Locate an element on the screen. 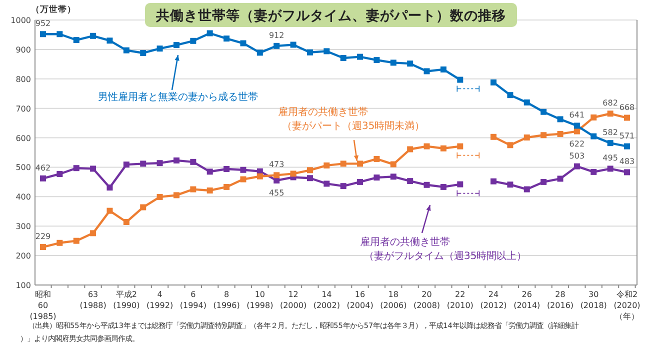  y-axis-title: （万世帯） is located at coordinates (53, 9).